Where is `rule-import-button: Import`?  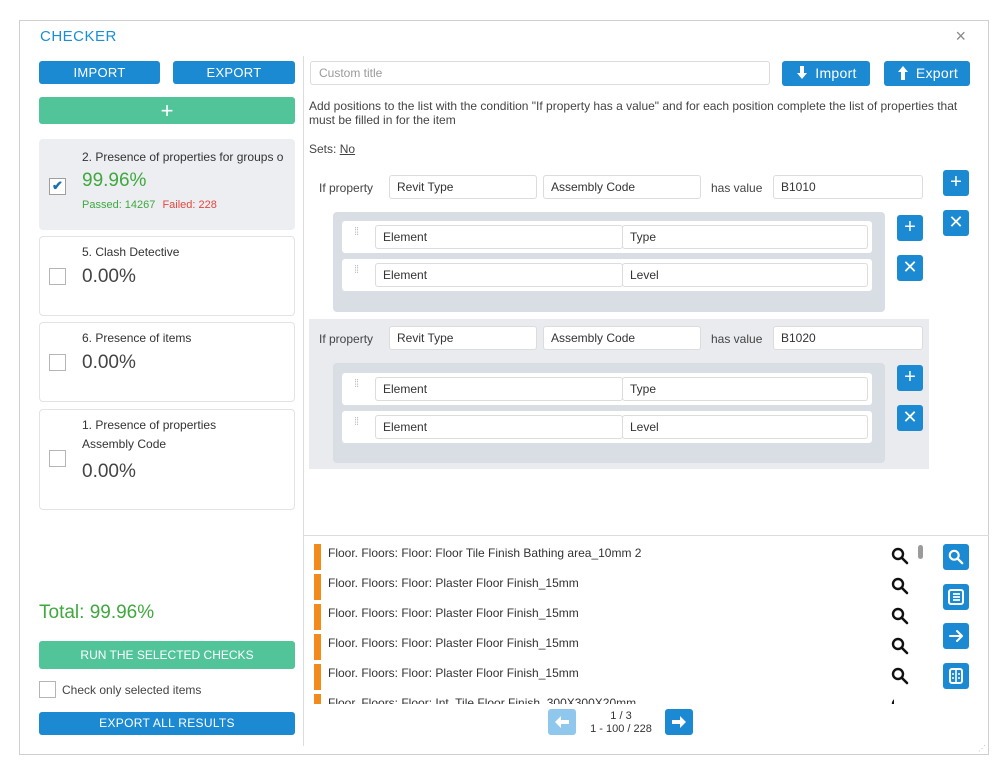 rule-import-button: Import is located at coordinates (826, 73).